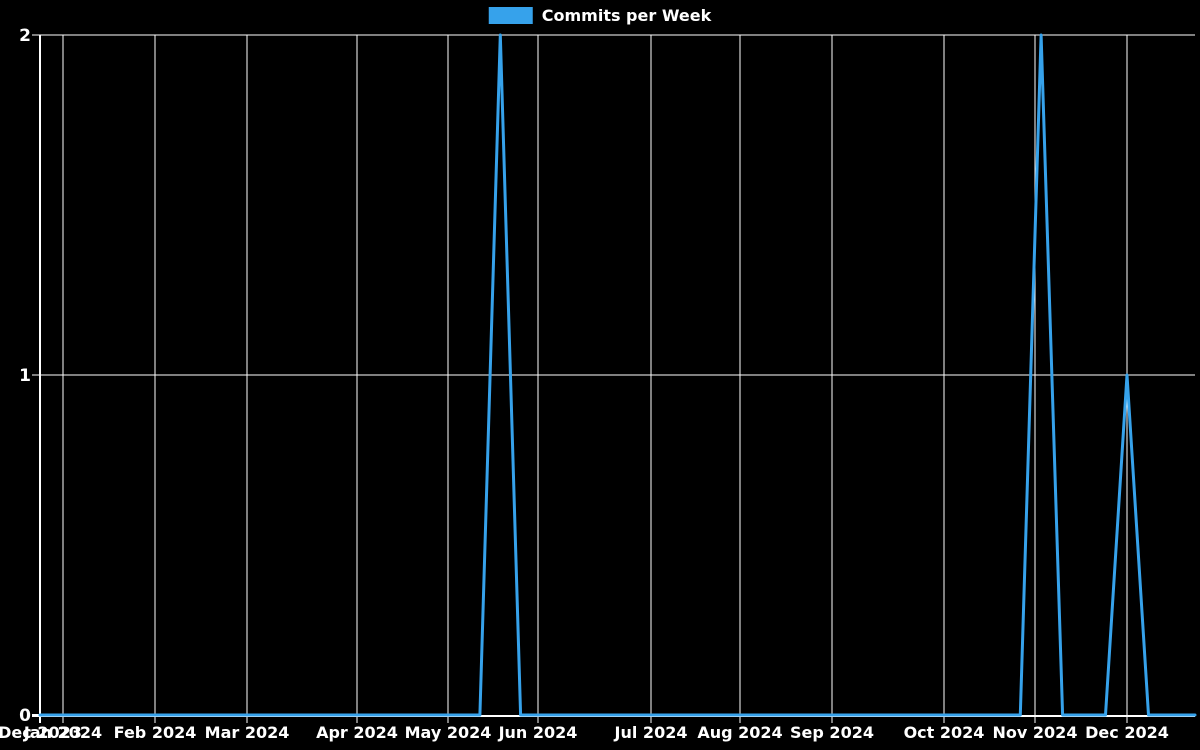  I want to click on x-tick-label: Mar 2024, so click(247, 732).